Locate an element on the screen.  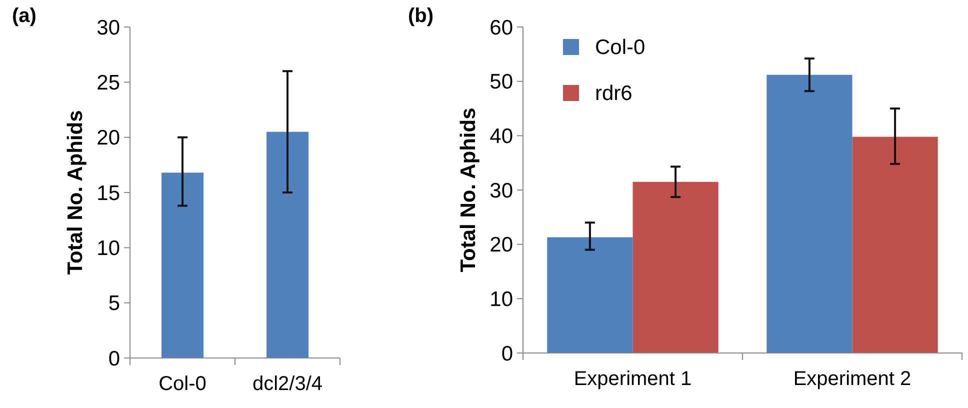
y-tick-label: 25 is located at coordinates (108, 83).